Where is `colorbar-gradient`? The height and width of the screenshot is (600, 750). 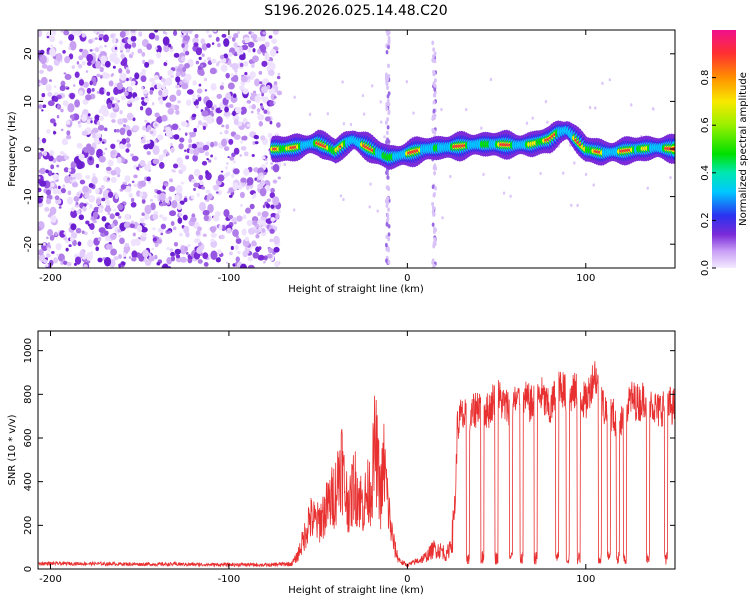 colorbar-gradient is located at coordinates (724, 149).